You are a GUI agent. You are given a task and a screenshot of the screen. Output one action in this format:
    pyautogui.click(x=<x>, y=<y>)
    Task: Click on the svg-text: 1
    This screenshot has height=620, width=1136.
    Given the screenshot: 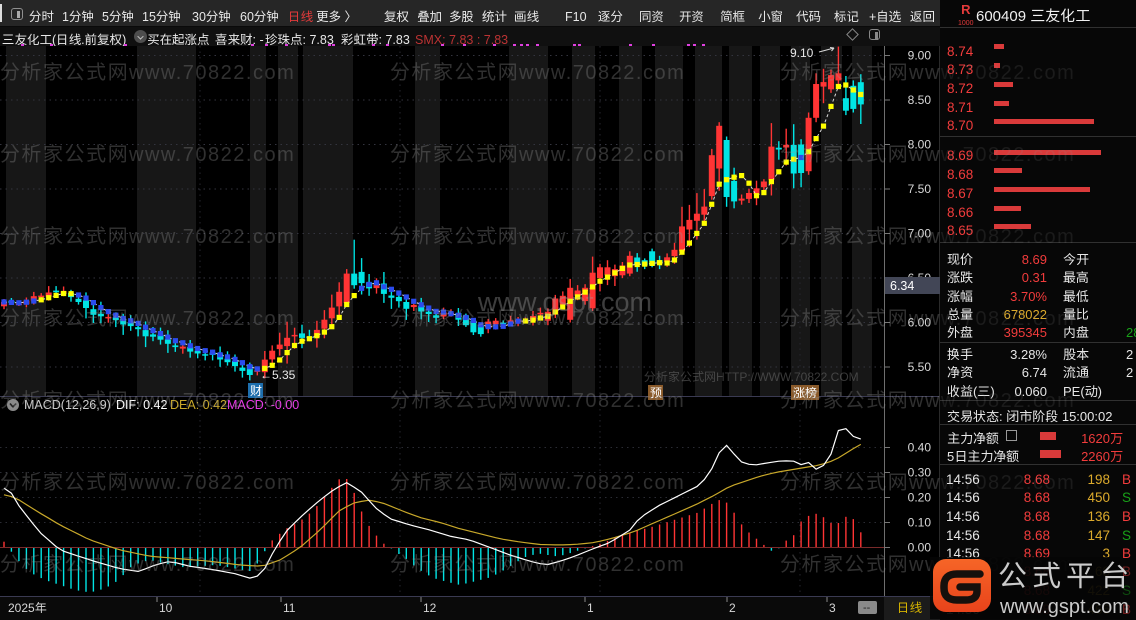 What is the action you would take?
    pyautogui.click(x=590, y=607)
    